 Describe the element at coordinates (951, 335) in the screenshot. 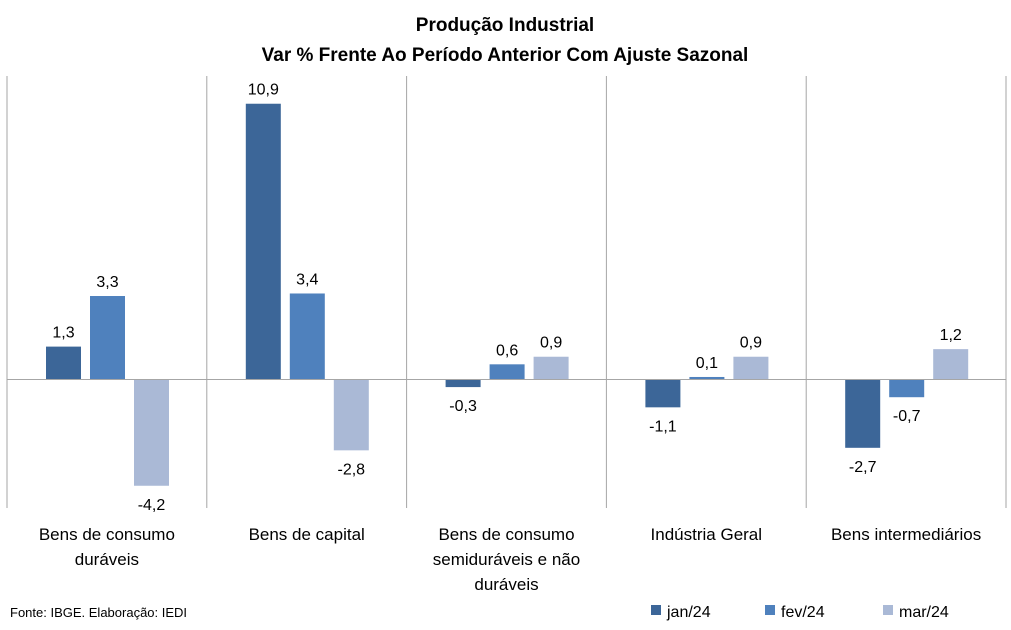

I see `data-label: 1,2` at that location.